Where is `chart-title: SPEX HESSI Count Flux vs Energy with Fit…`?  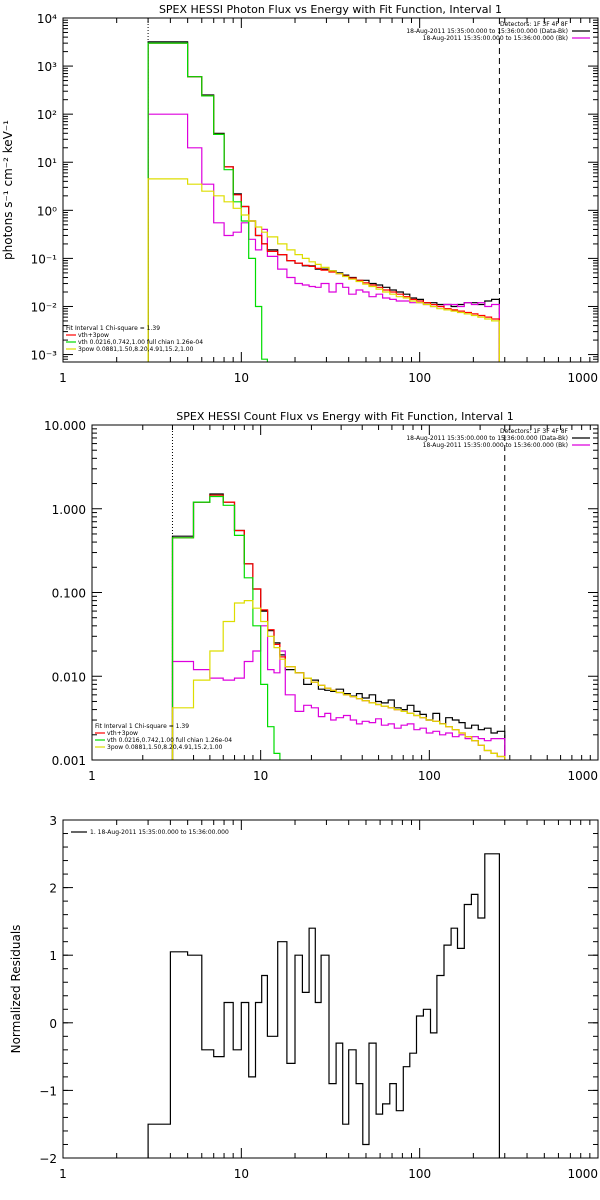 chart-title: SPEX HESSI Count Flux vs Energy with Fit… is located at coordinates (344, 416).